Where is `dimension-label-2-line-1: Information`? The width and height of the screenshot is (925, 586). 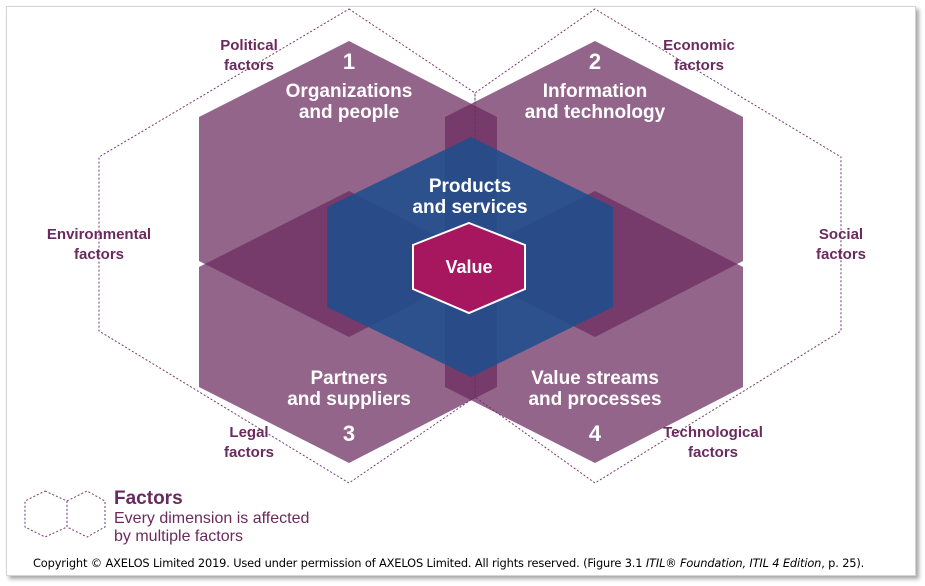 dimension-label-2-line-1: Information is located at coordinates (595, 91).